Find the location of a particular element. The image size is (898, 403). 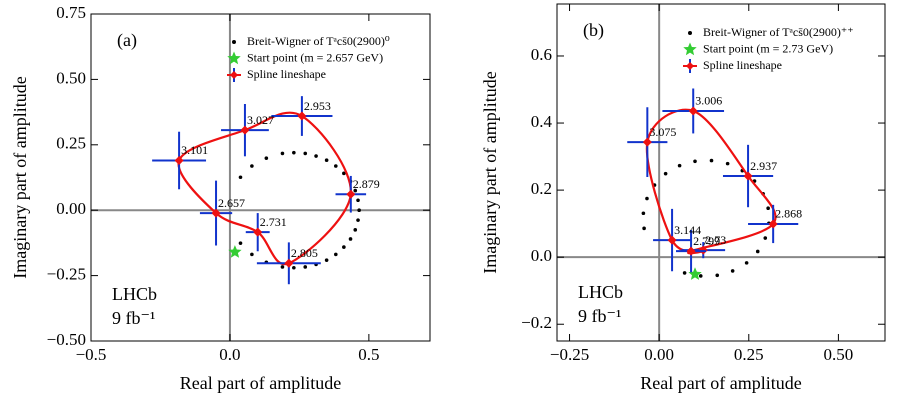

point-label: 2.868 is located at coordinates (788, 214).